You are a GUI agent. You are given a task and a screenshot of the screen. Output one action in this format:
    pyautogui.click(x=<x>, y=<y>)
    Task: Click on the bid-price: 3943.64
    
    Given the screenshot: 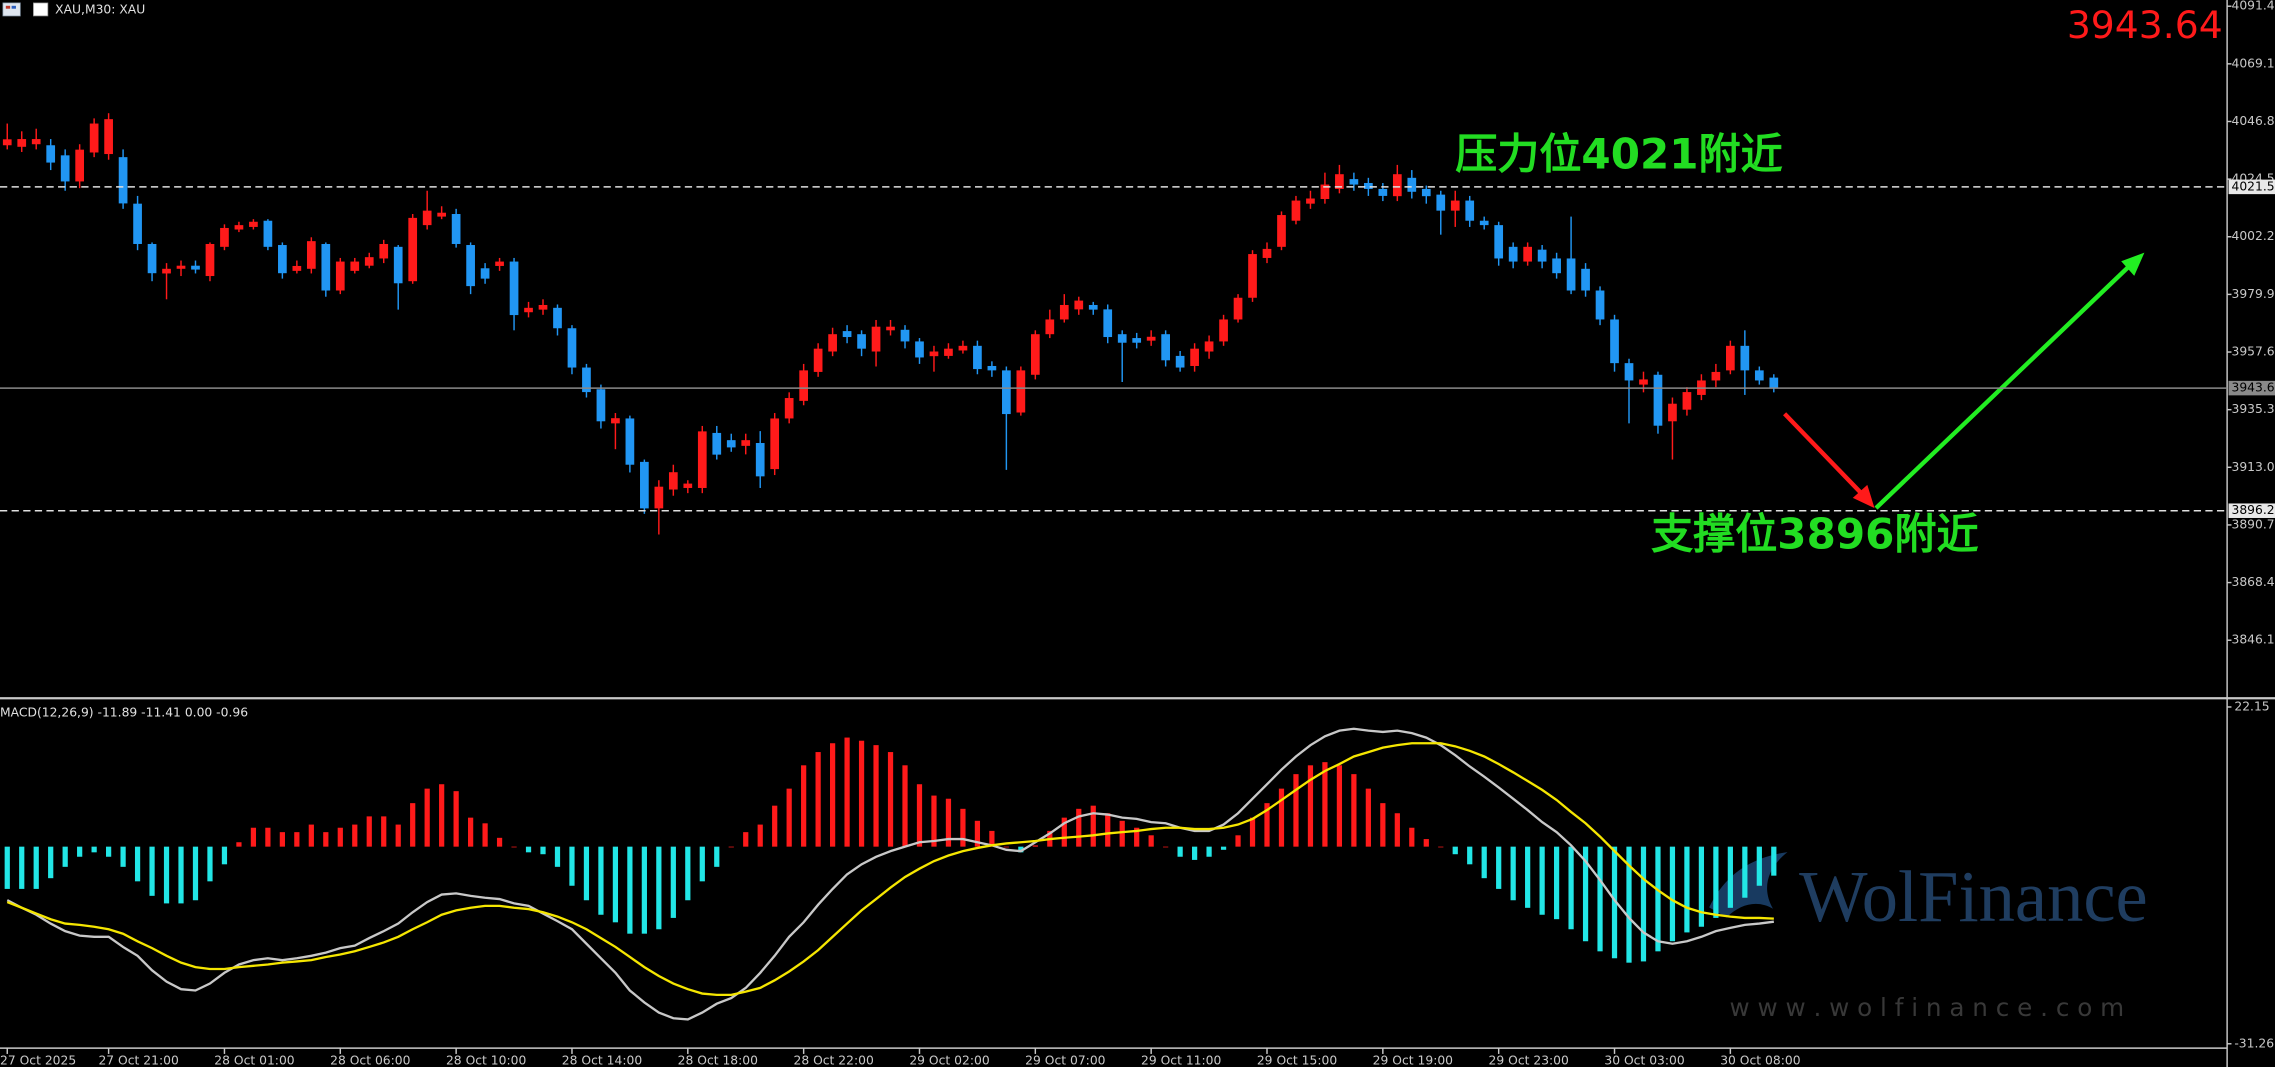 What is the action you would take?
    pyautogui.click(x=2145, y=25)
    